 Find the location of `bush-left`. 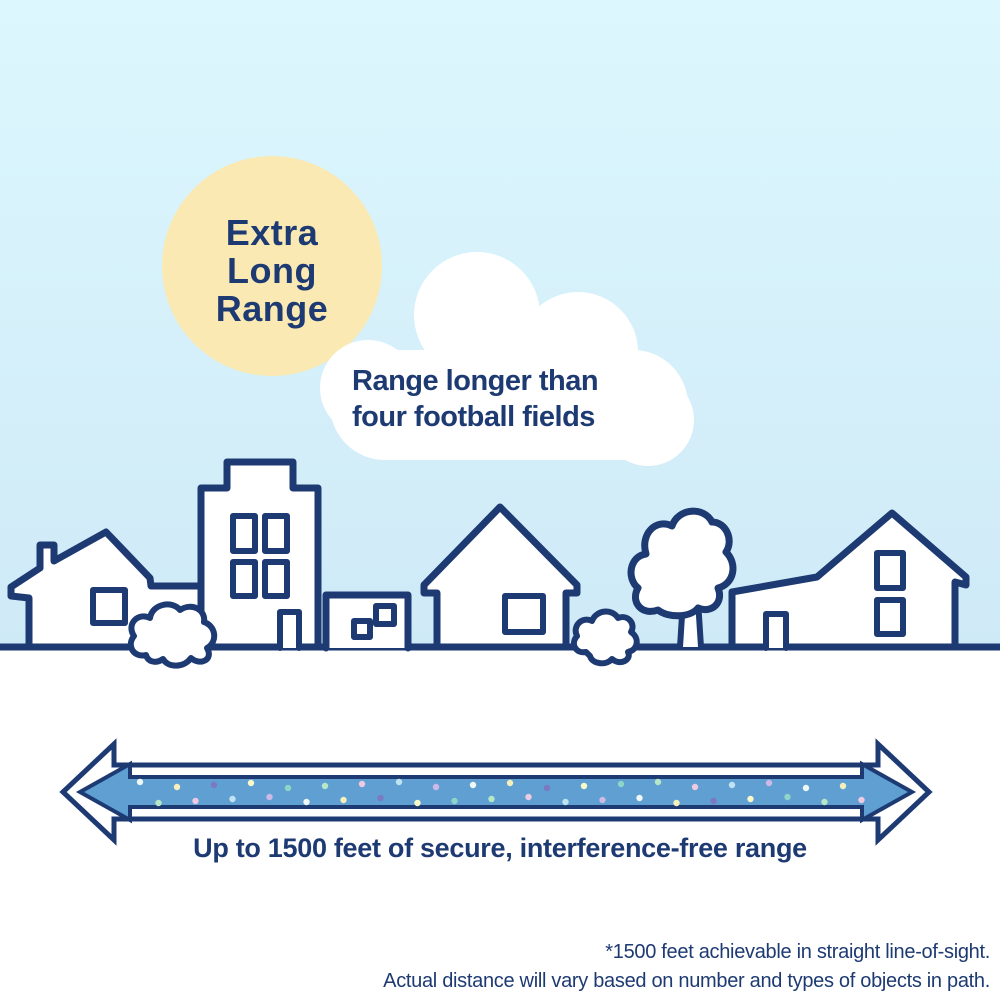

bush-left is located at coordinates (172, 635).